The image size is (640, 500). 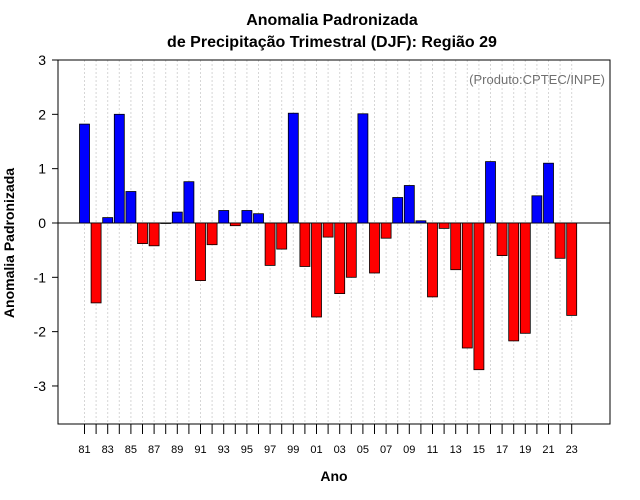 I want to click on x-axis-title: Ano, so click(x=333, y=476).